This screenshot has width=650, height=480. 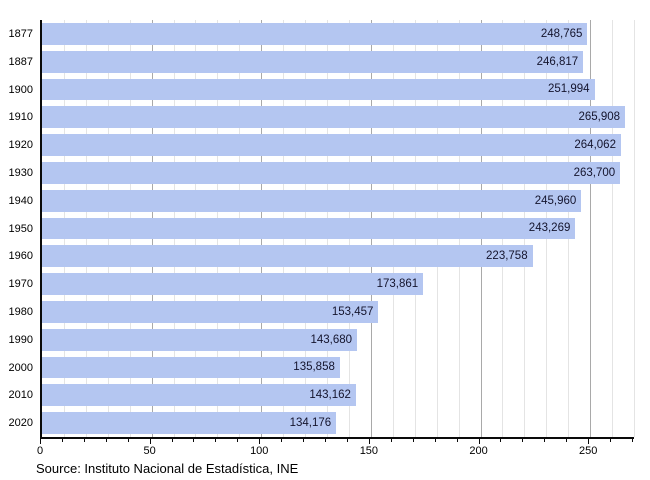 What do you see at coordinates (338, 117) in the screenshot?
I see `bar-row: 265,908` at bounding box center [338, 117].